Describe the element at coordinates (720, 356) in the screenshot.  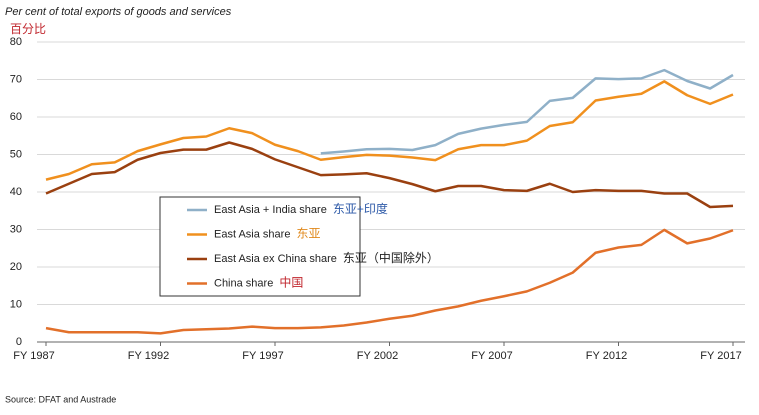
I see `x-tick-label: FY 2017` at that location.